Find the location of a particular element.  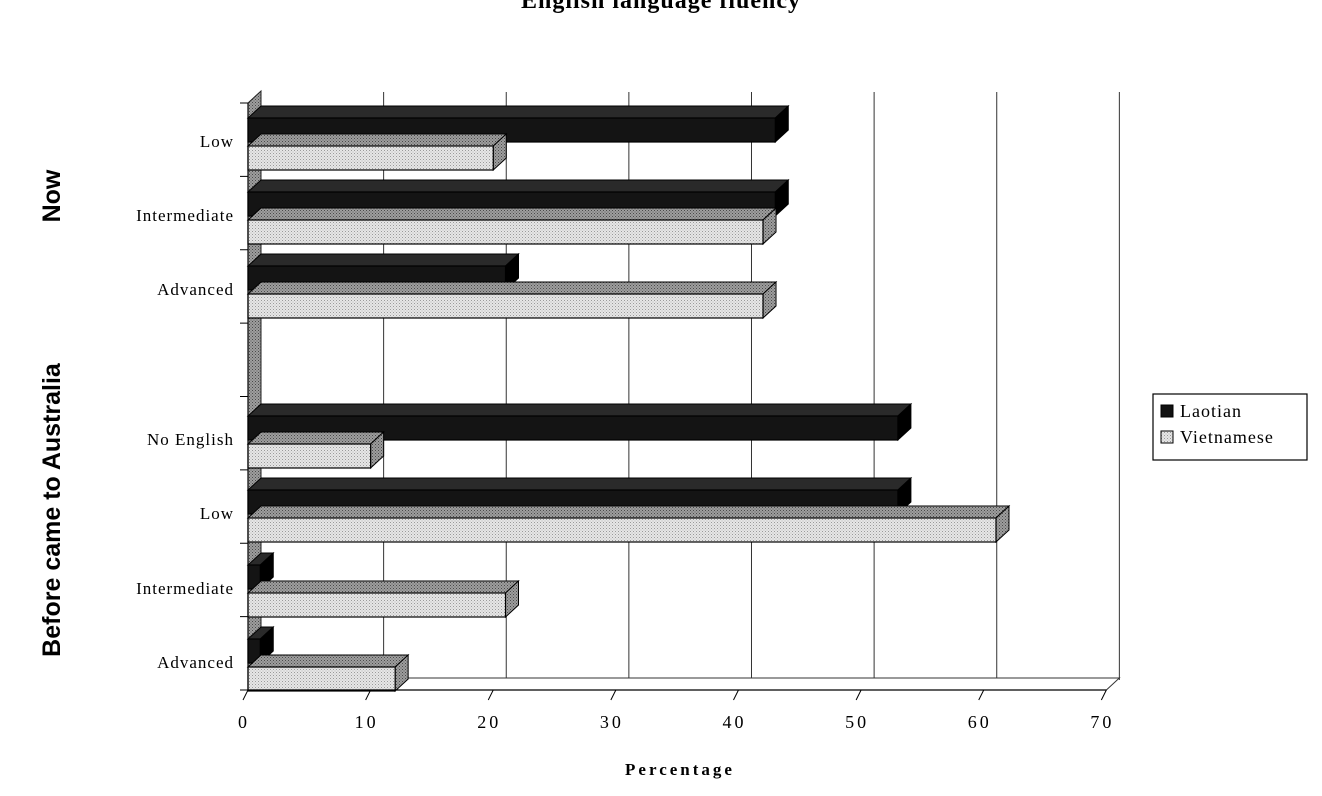

bar-vietnamese-3-top is located at coordinates (315, 438).